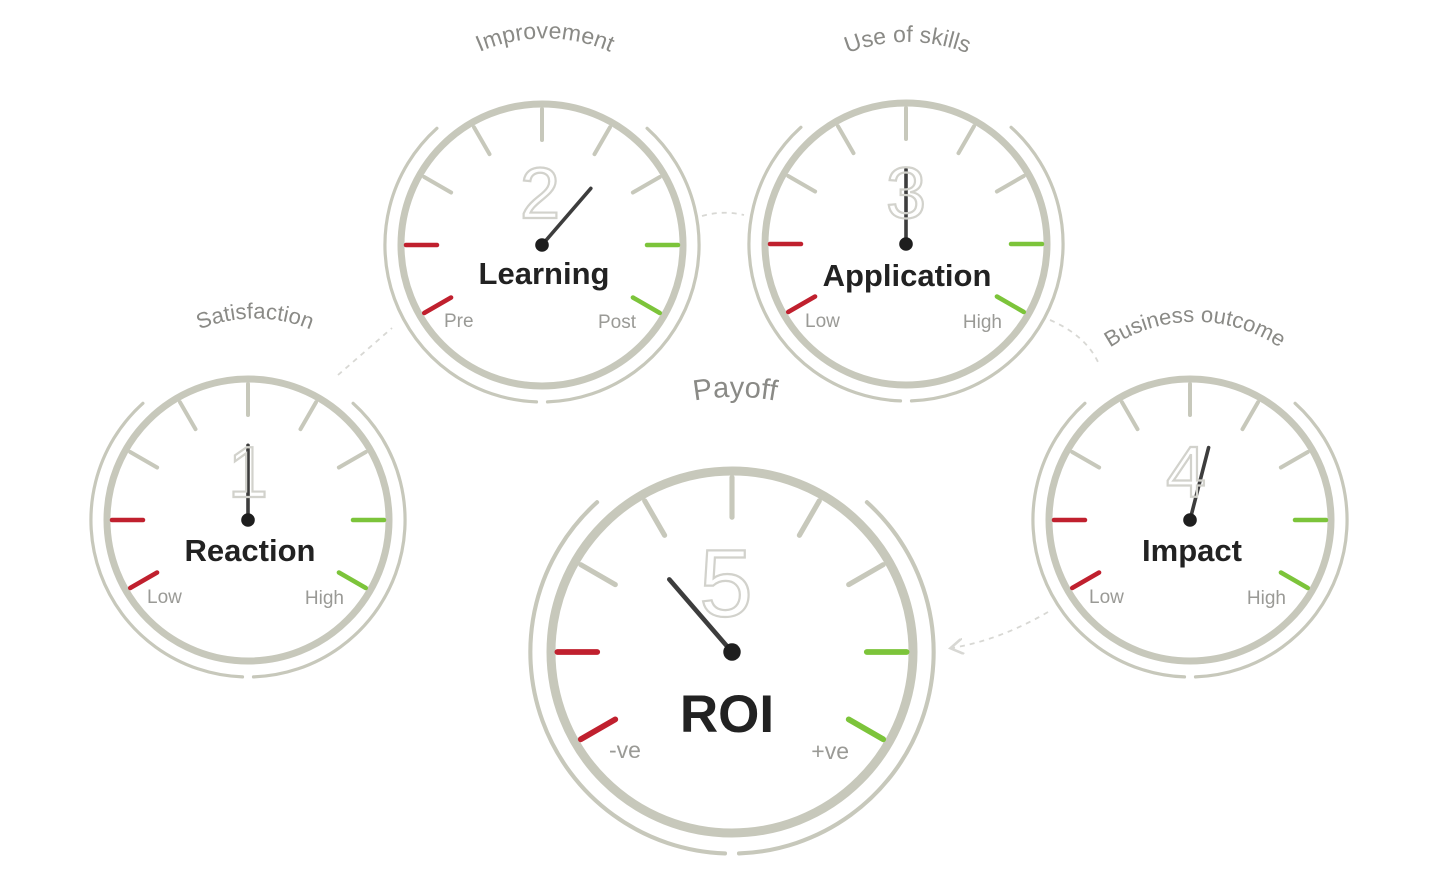  What do you see at coordinates (732, 652) in the screenshot?
I see `roi-needle-hub` at bounding box center [732, 652].